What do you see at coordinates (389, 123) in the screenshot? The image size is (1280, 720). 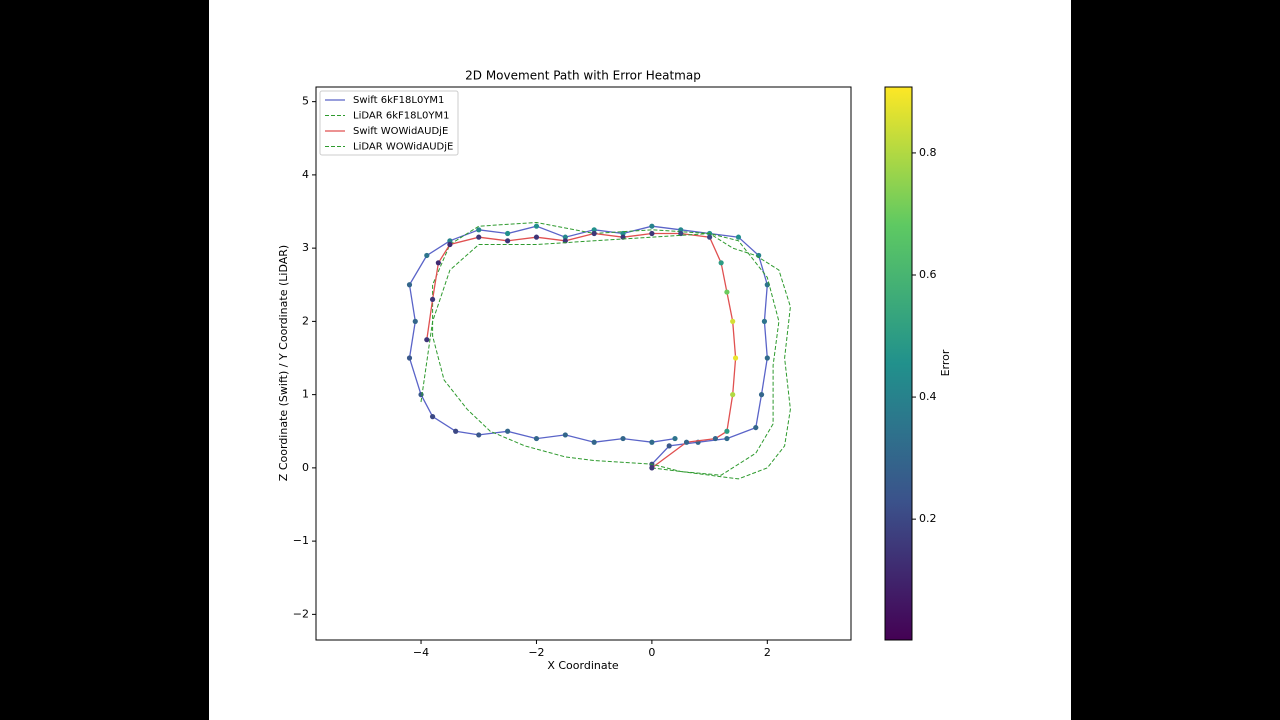 I see `legend-box` at bounding box center [389, 123].